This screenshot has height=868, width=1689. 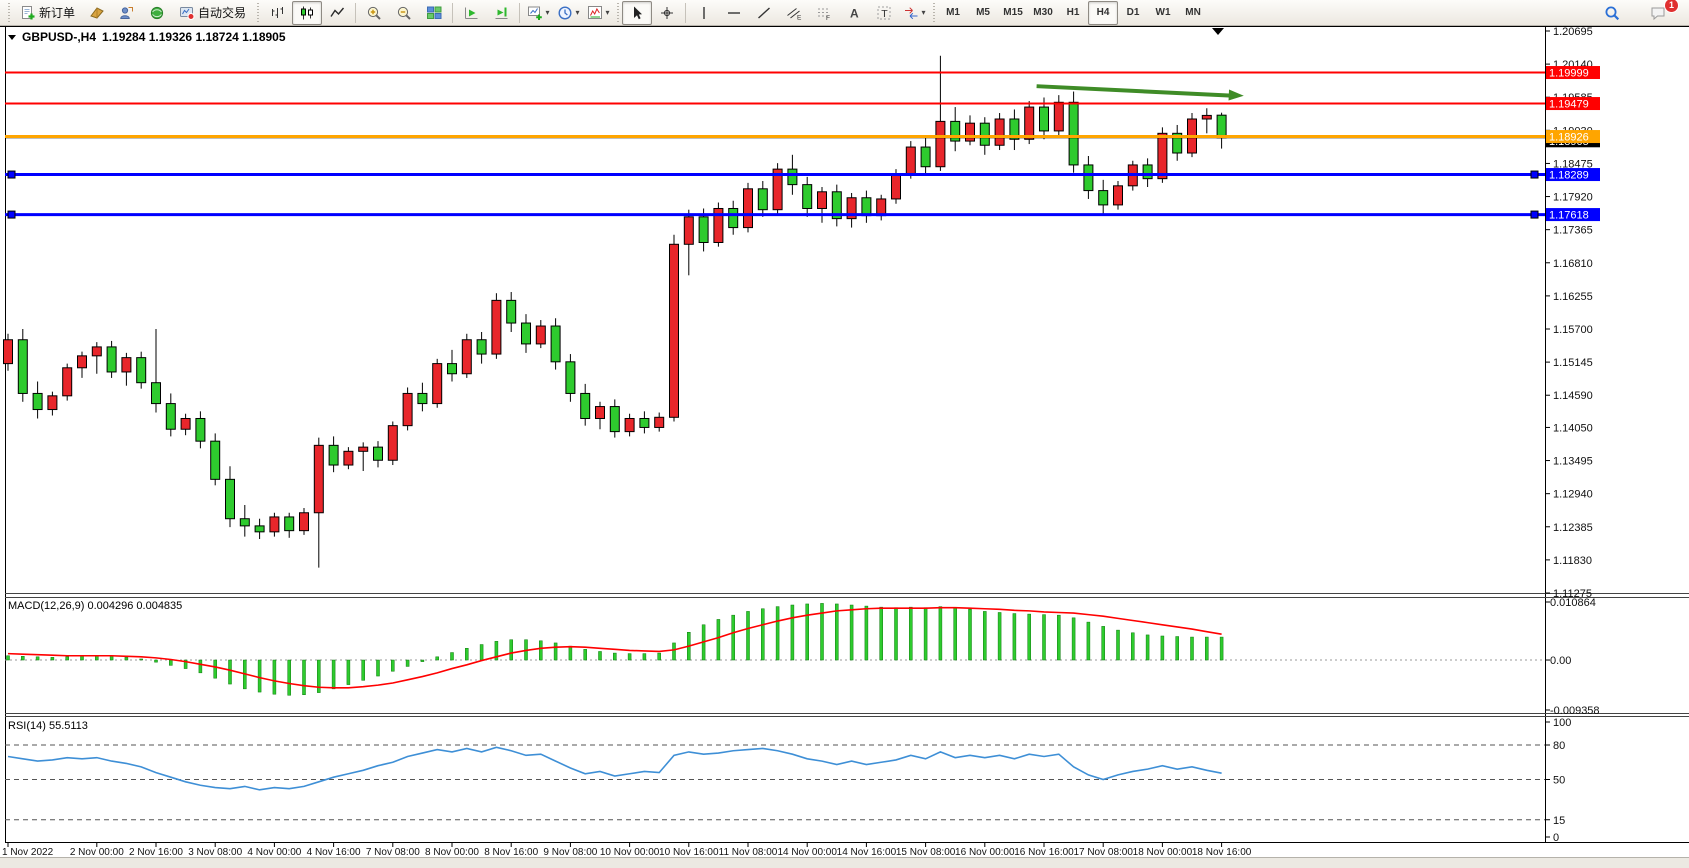 I want to click on cursor-button, so click(x=637, y=12).